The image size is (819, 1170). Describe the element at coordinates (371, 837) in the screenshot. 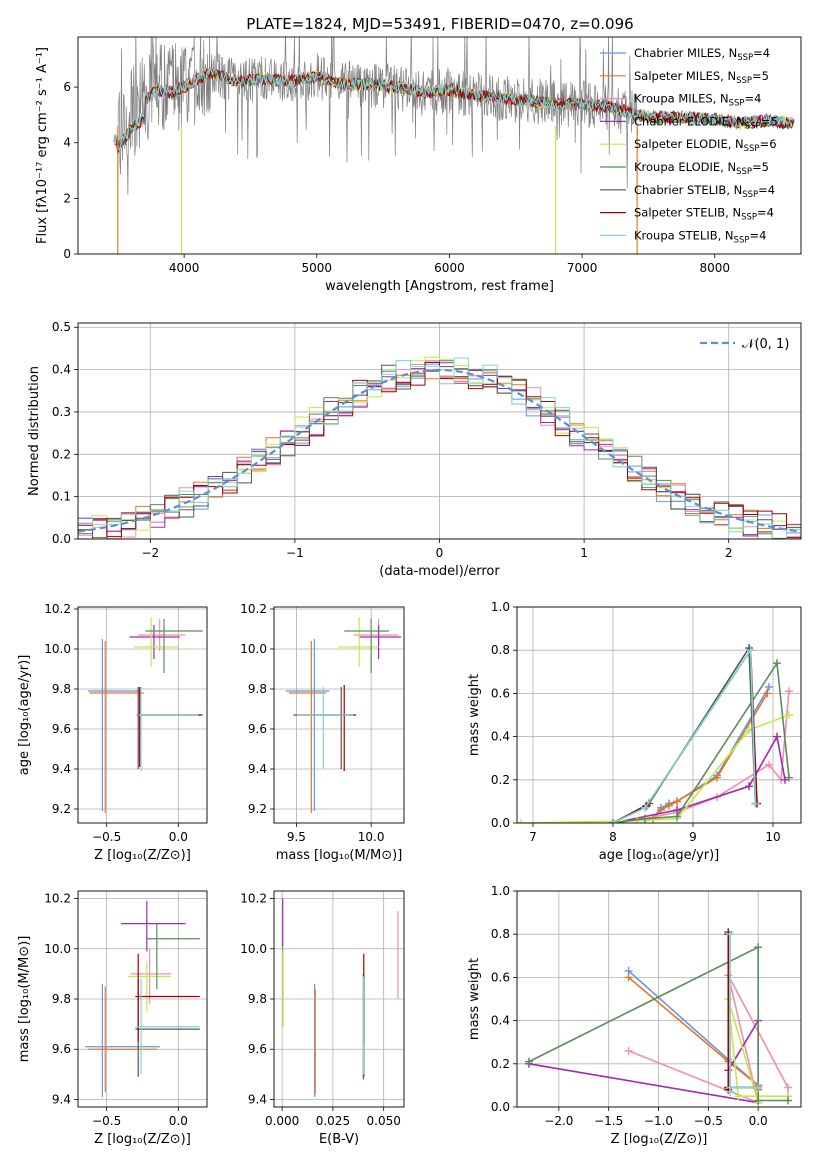

I see `age-vs-mass-xtick-label: 10.0` at that location.